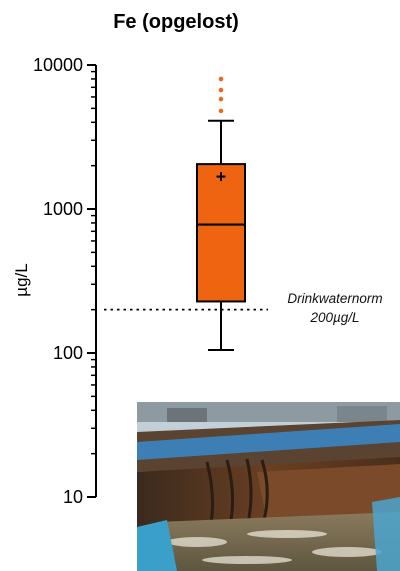 This screenshot has width=400, height=571. Describe the element at coordinates (65, 281) in the screenshot. I see `y-axis: 10 100 1000 10000` at that location.